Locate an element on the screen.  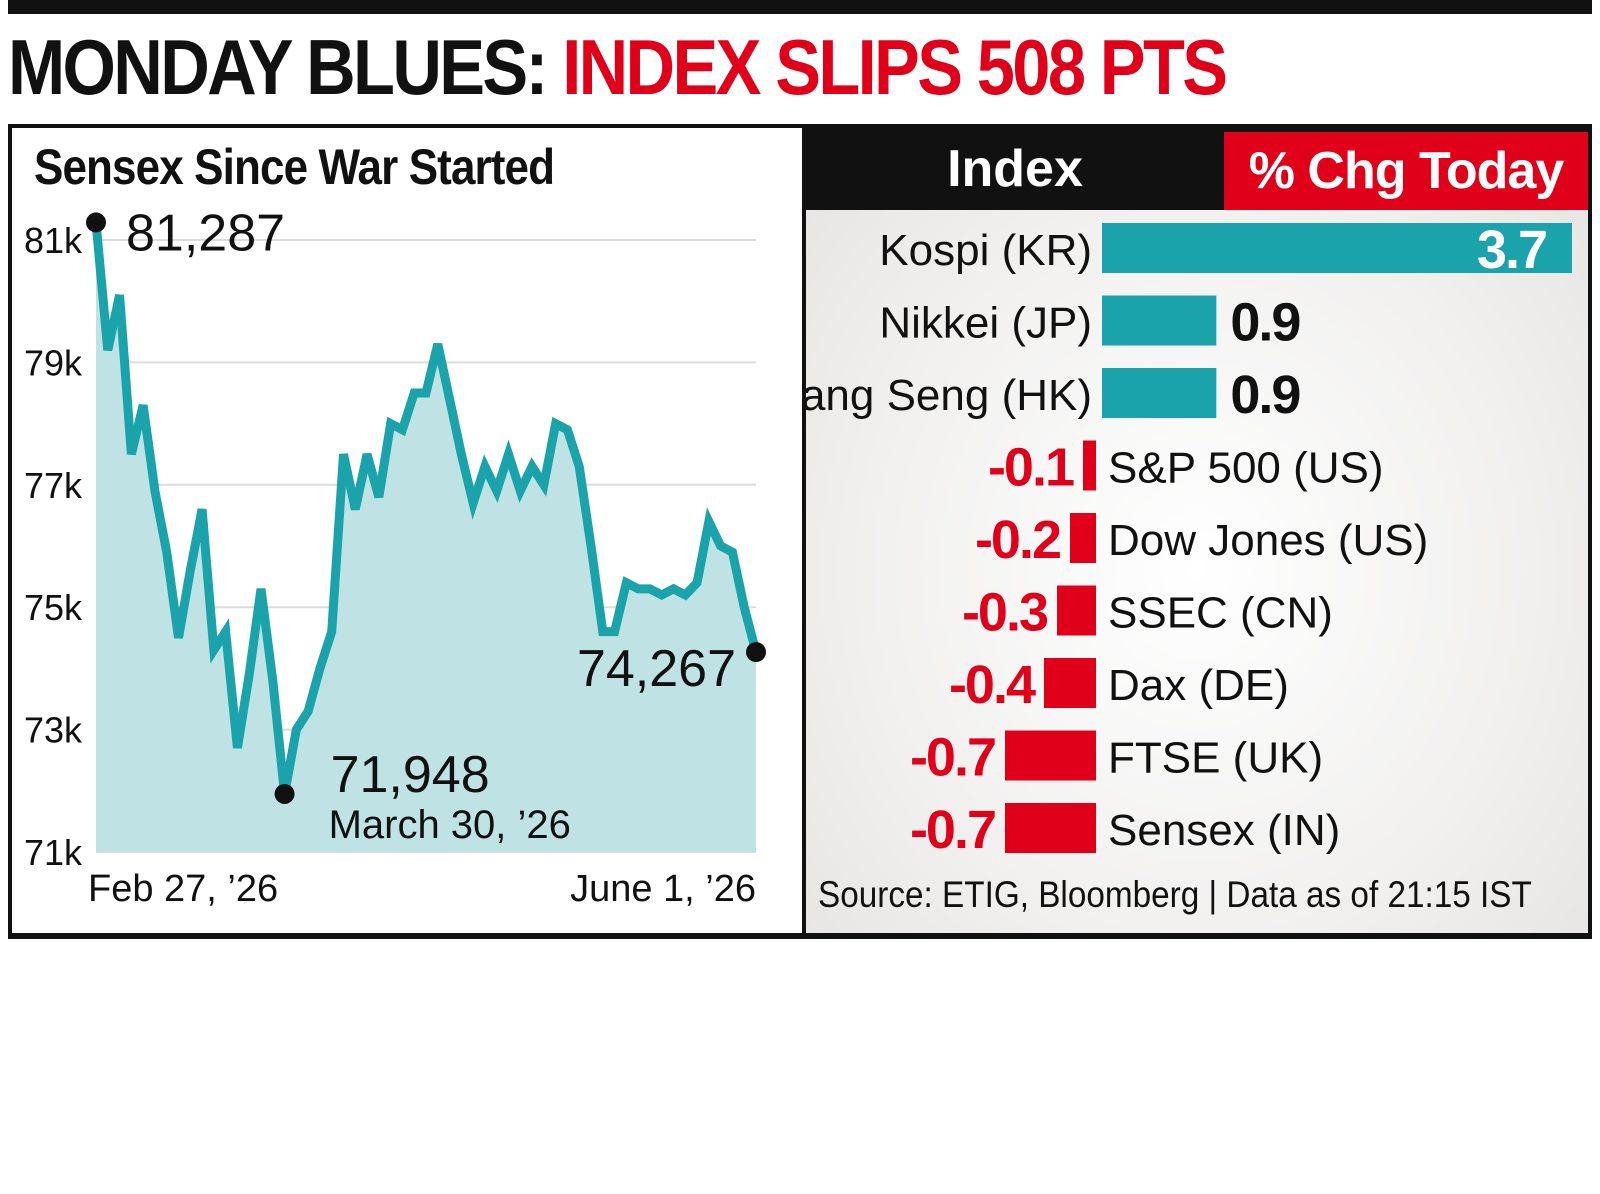
index-name-label: FTSE (UK) is located at coordinates (1215, 758).